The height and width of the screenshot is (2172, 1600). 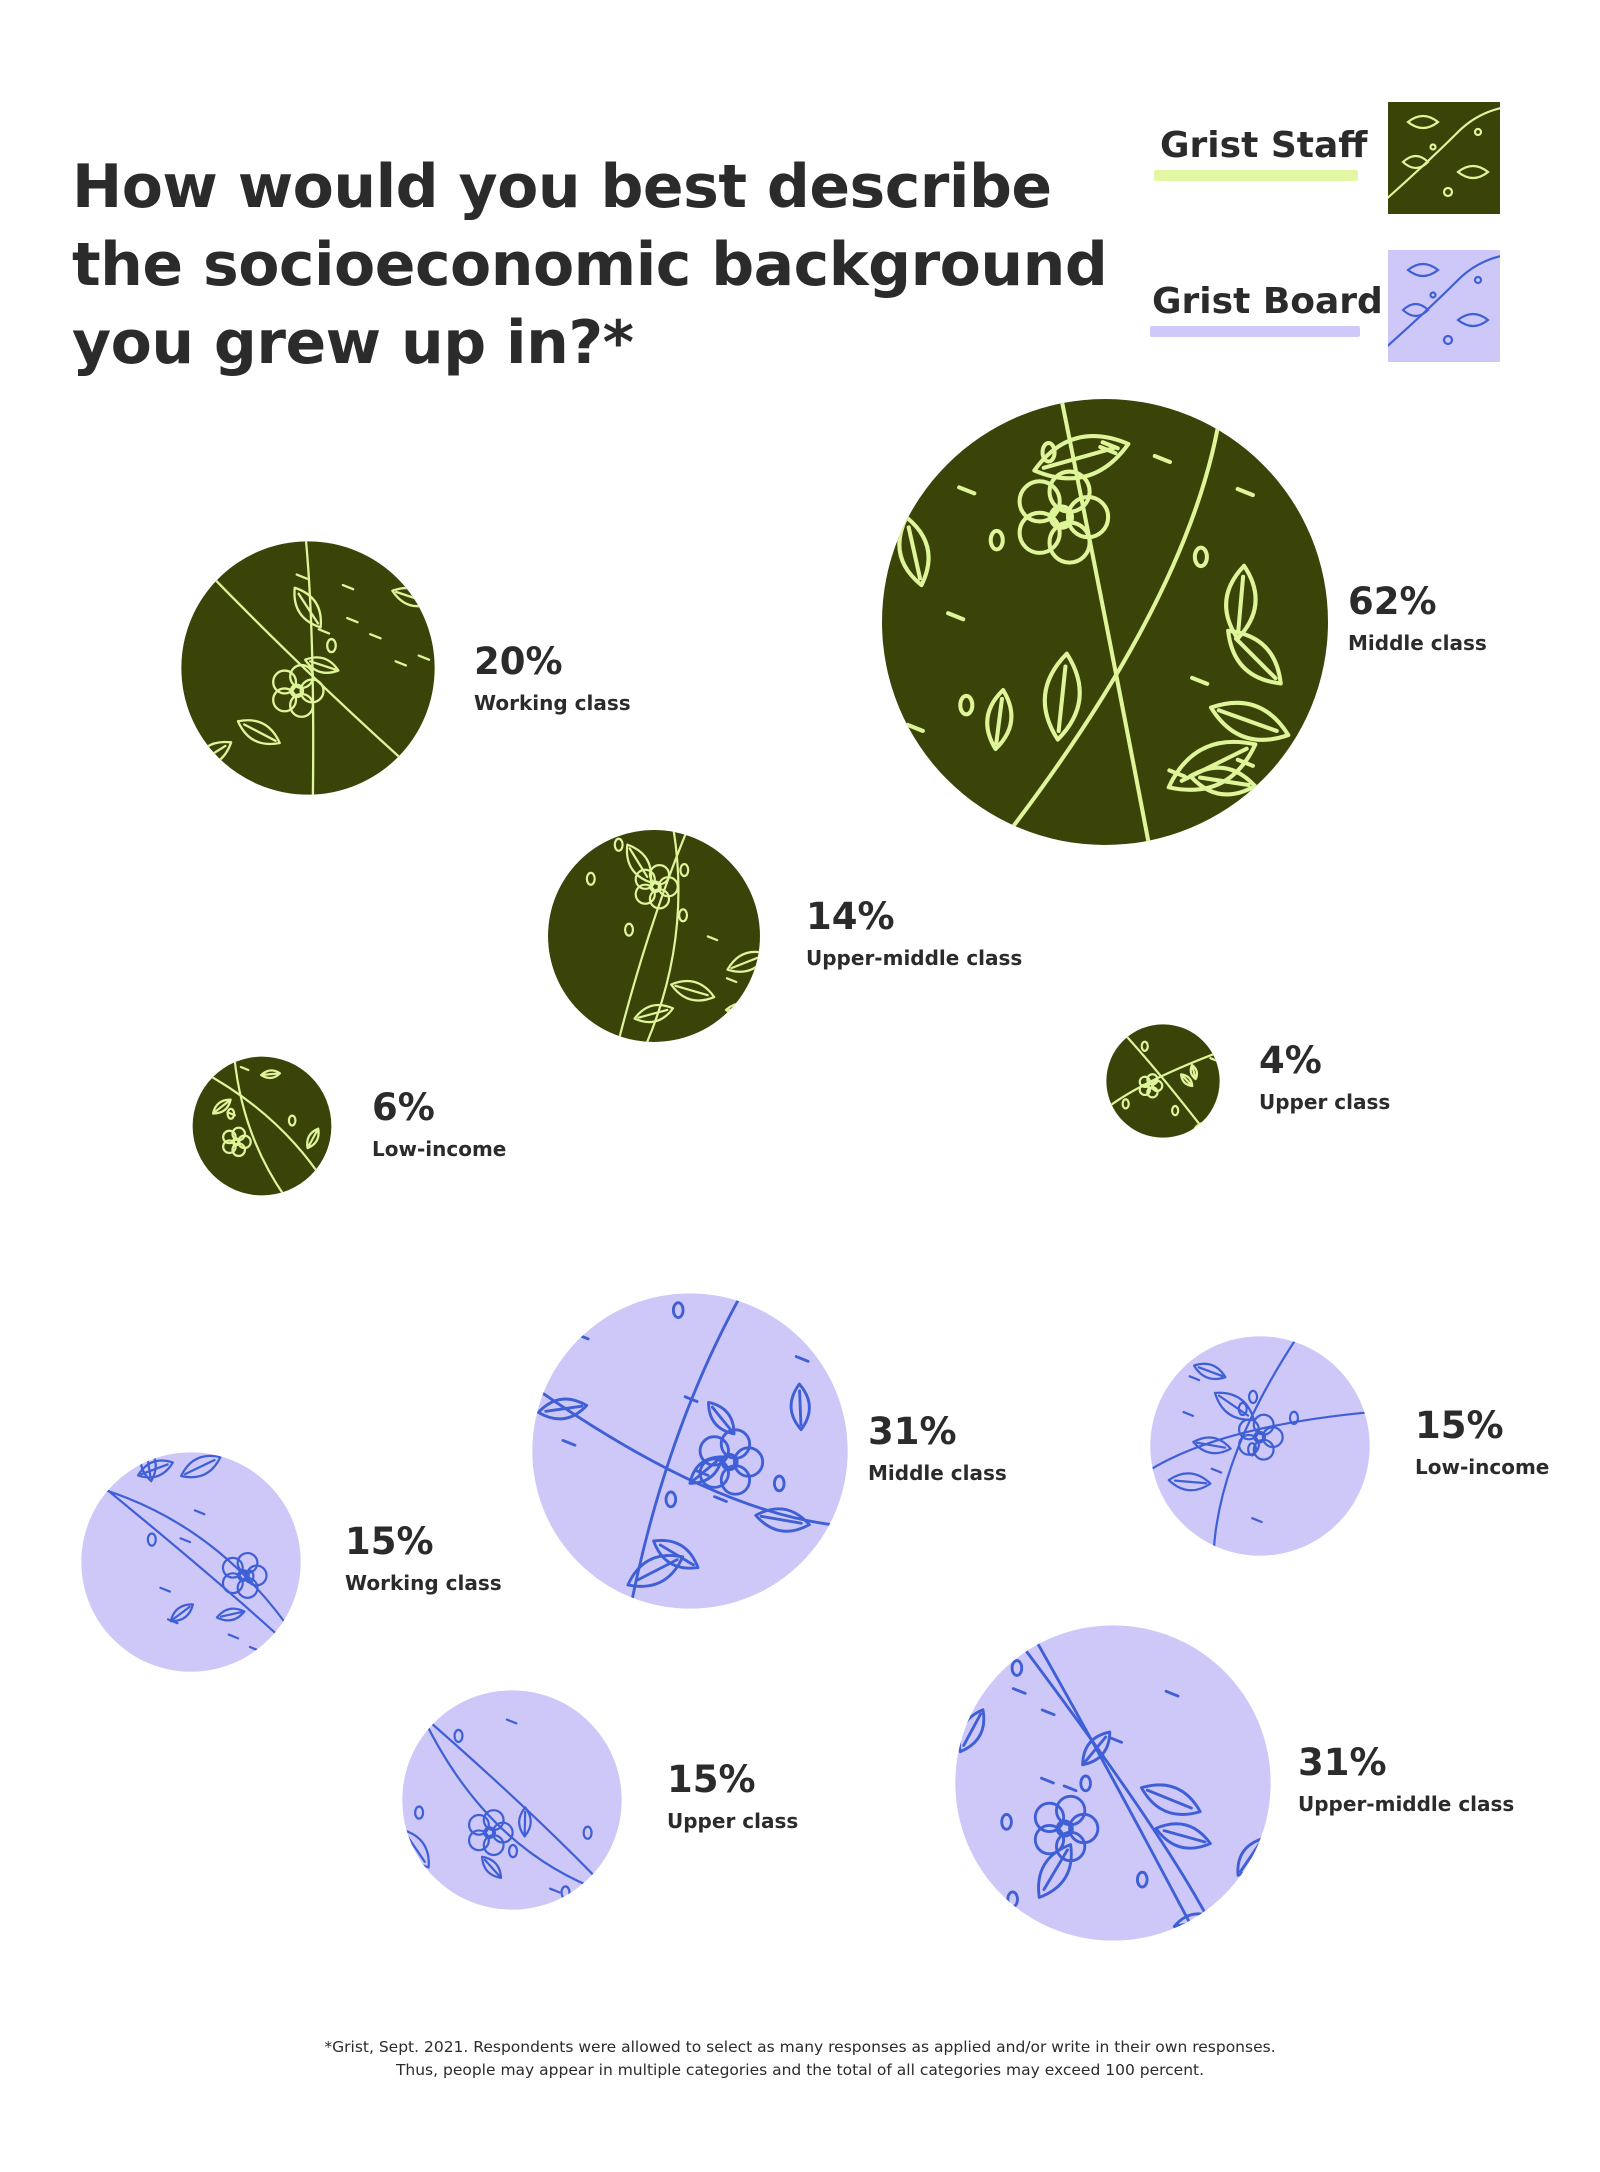 I want to click on staff-bubble: 4% Upper class, so click(x=1248, y=1081).